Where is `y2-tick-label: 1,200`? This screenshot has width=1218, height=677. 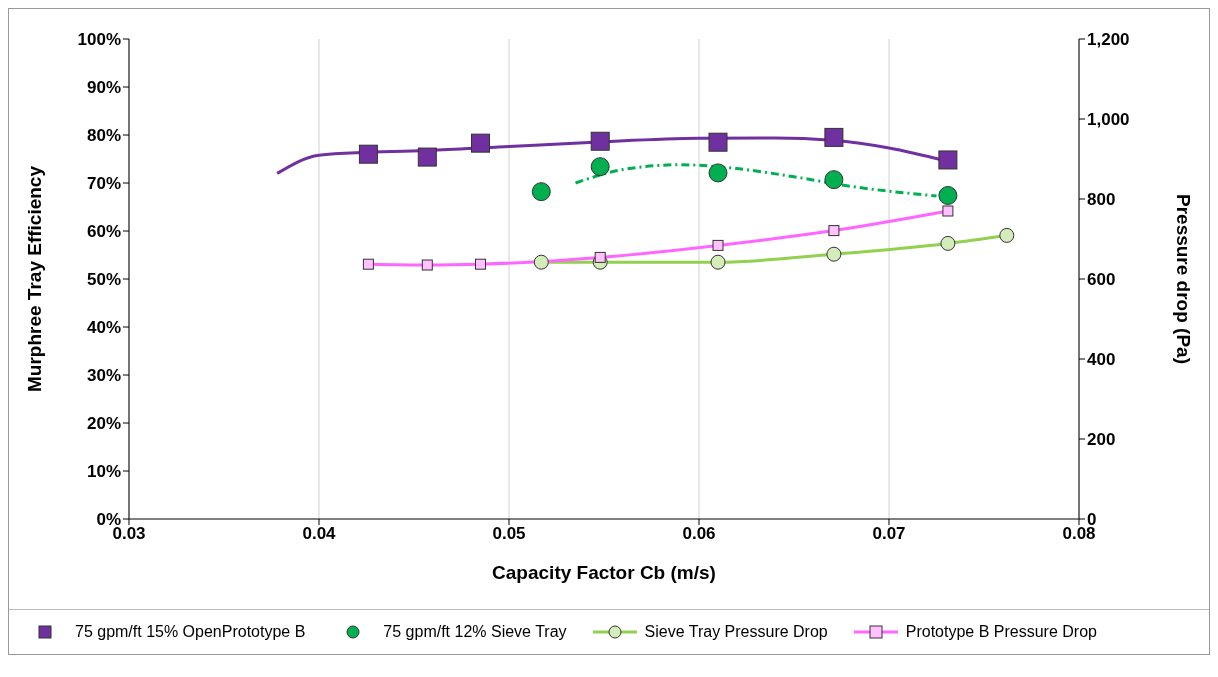
y2-tick-label: 1,200 is located at coordinates (1108, 40).